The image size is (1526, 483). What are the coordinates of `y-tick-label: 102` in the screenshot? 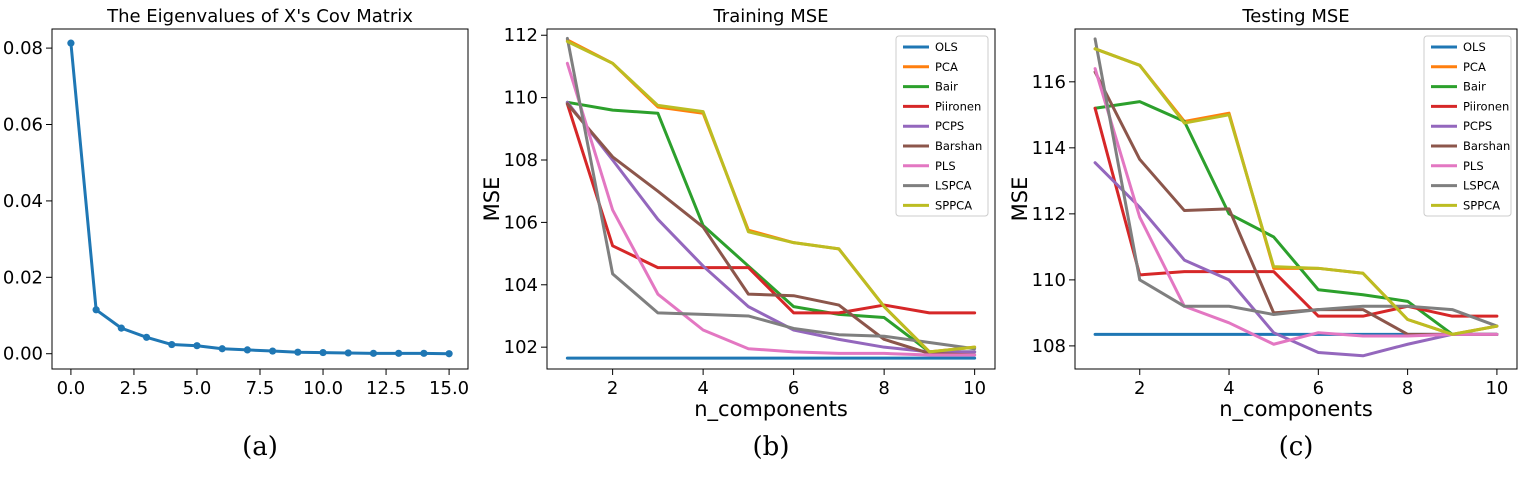 It's located at (521, 347).